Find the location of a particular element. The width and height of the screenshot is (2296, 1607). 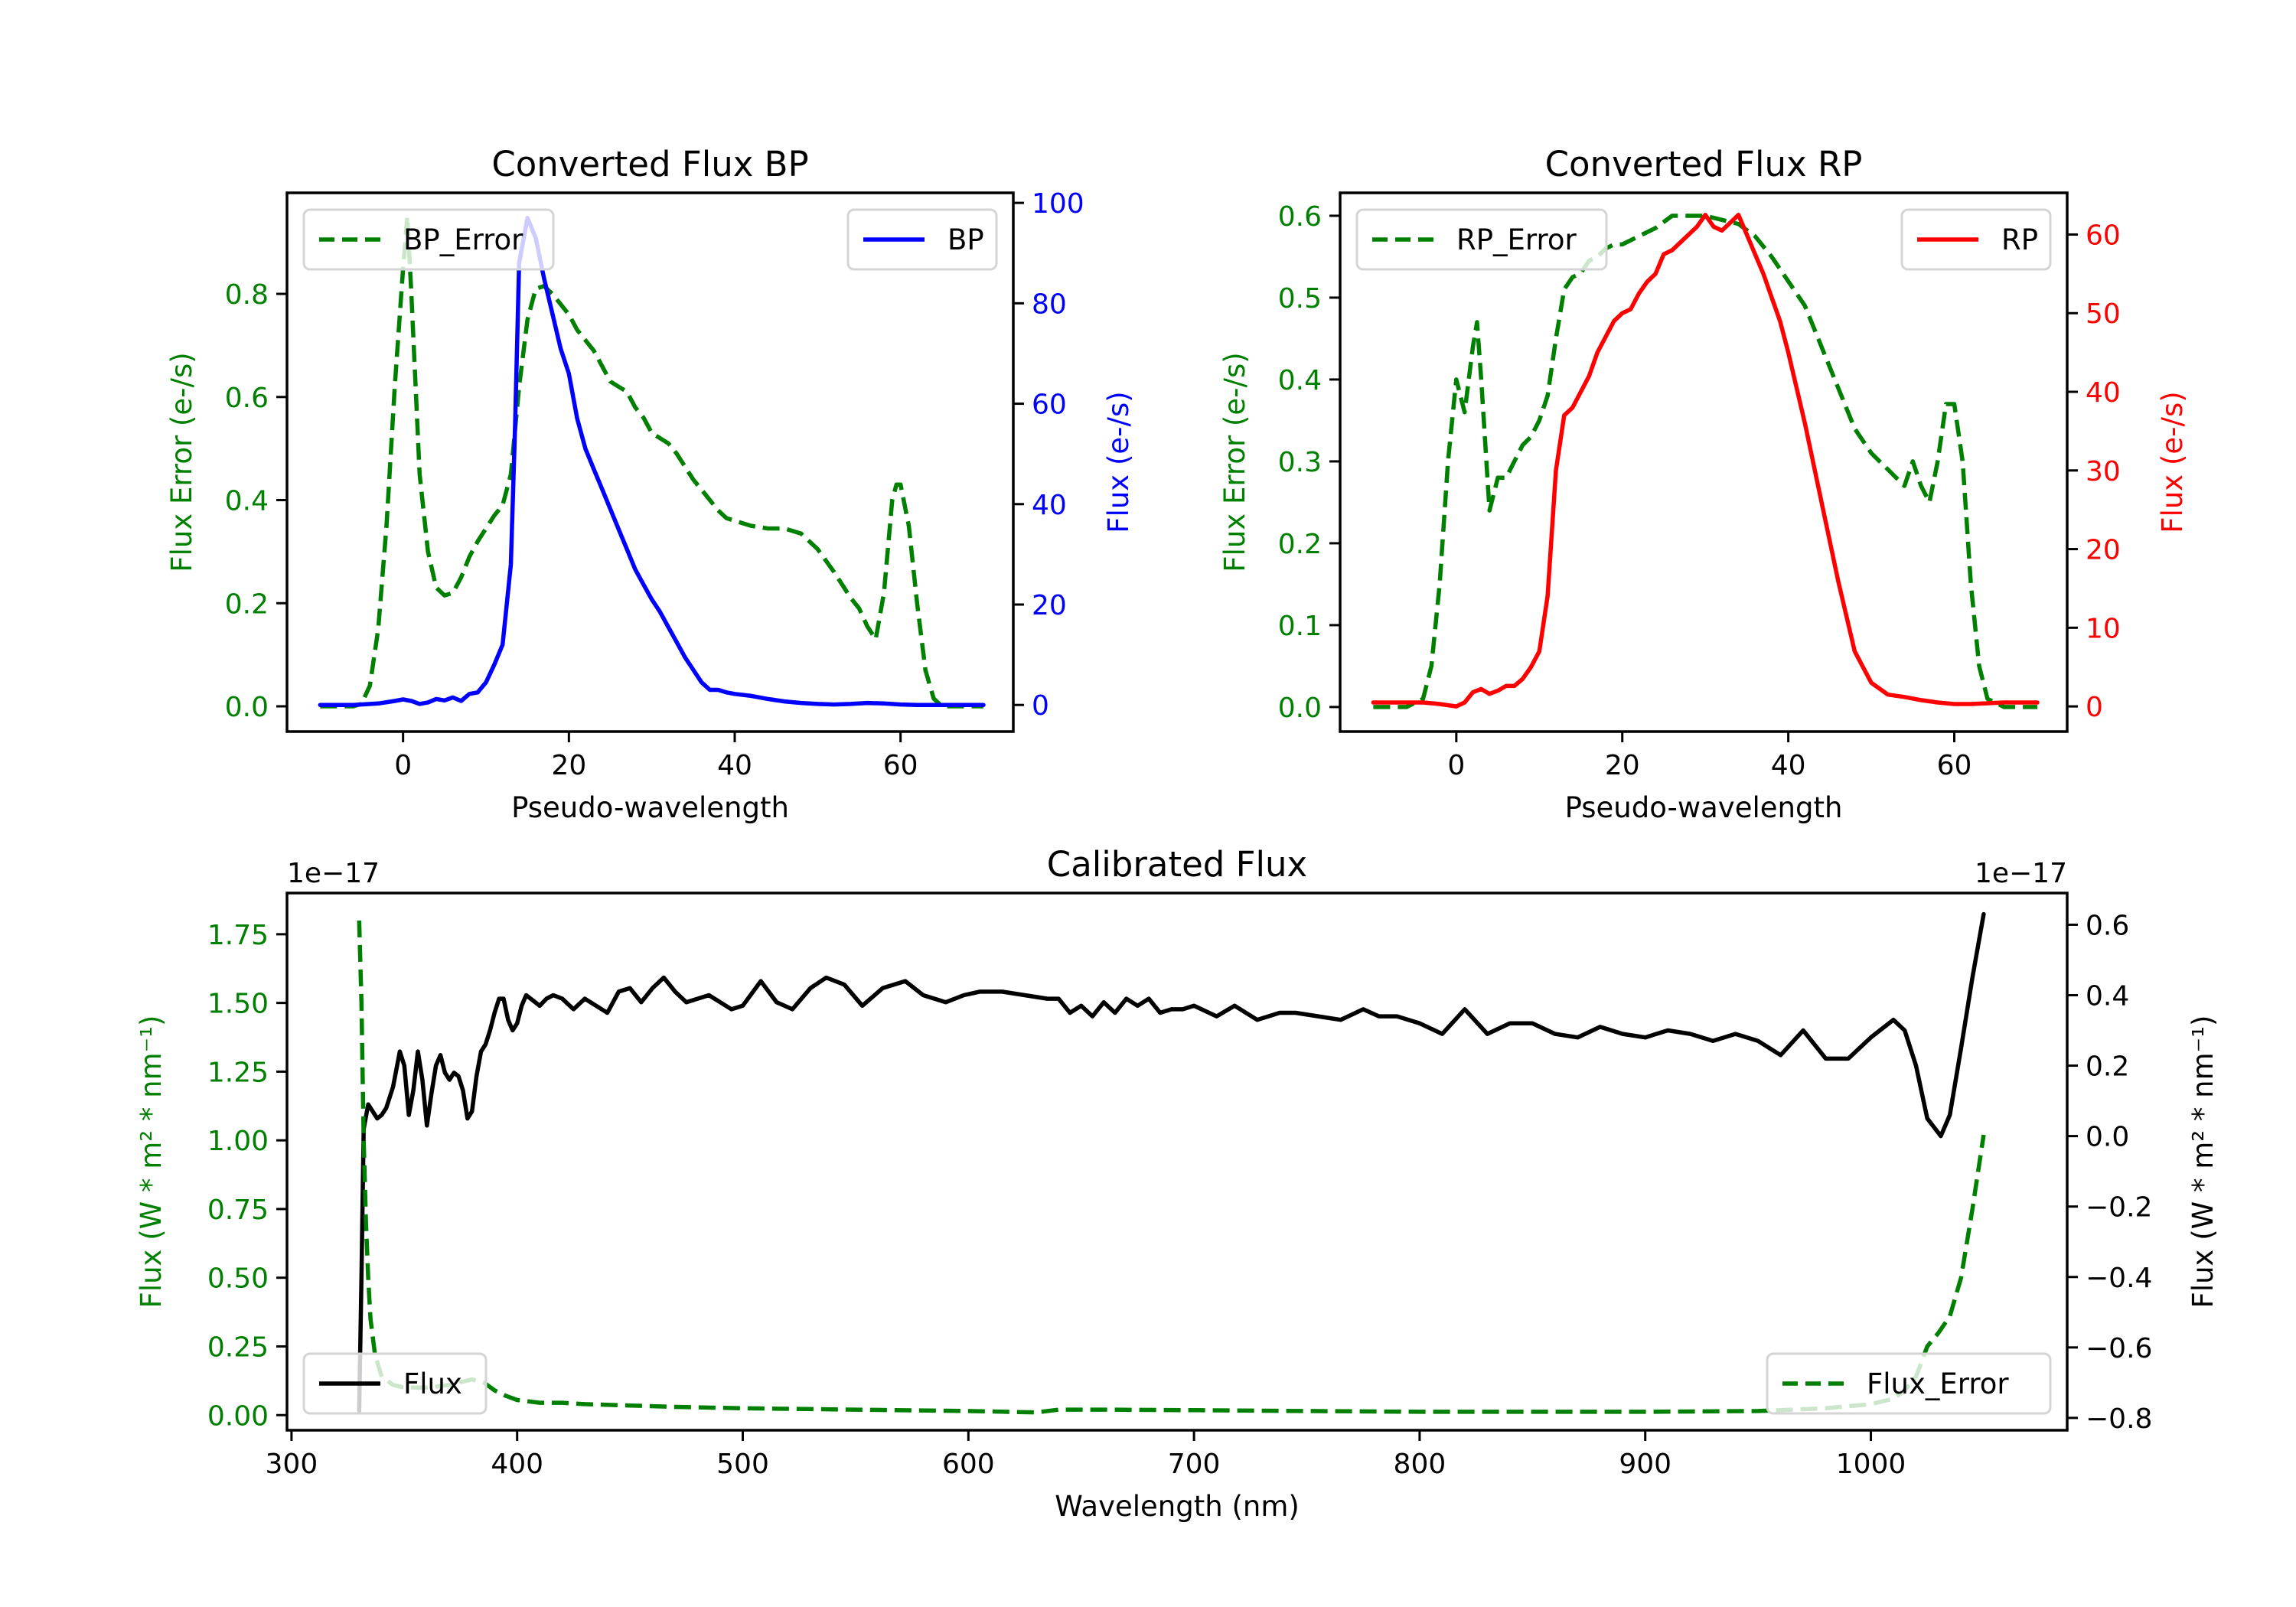

y-right-tick-label: 10 is located at coordinates (2103, 628).